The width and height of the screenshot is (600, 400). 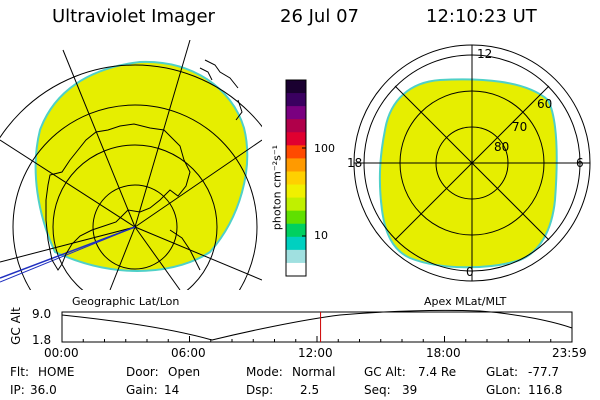 I want to click on mlt-label-12: 12, so click(x=485, y=54).